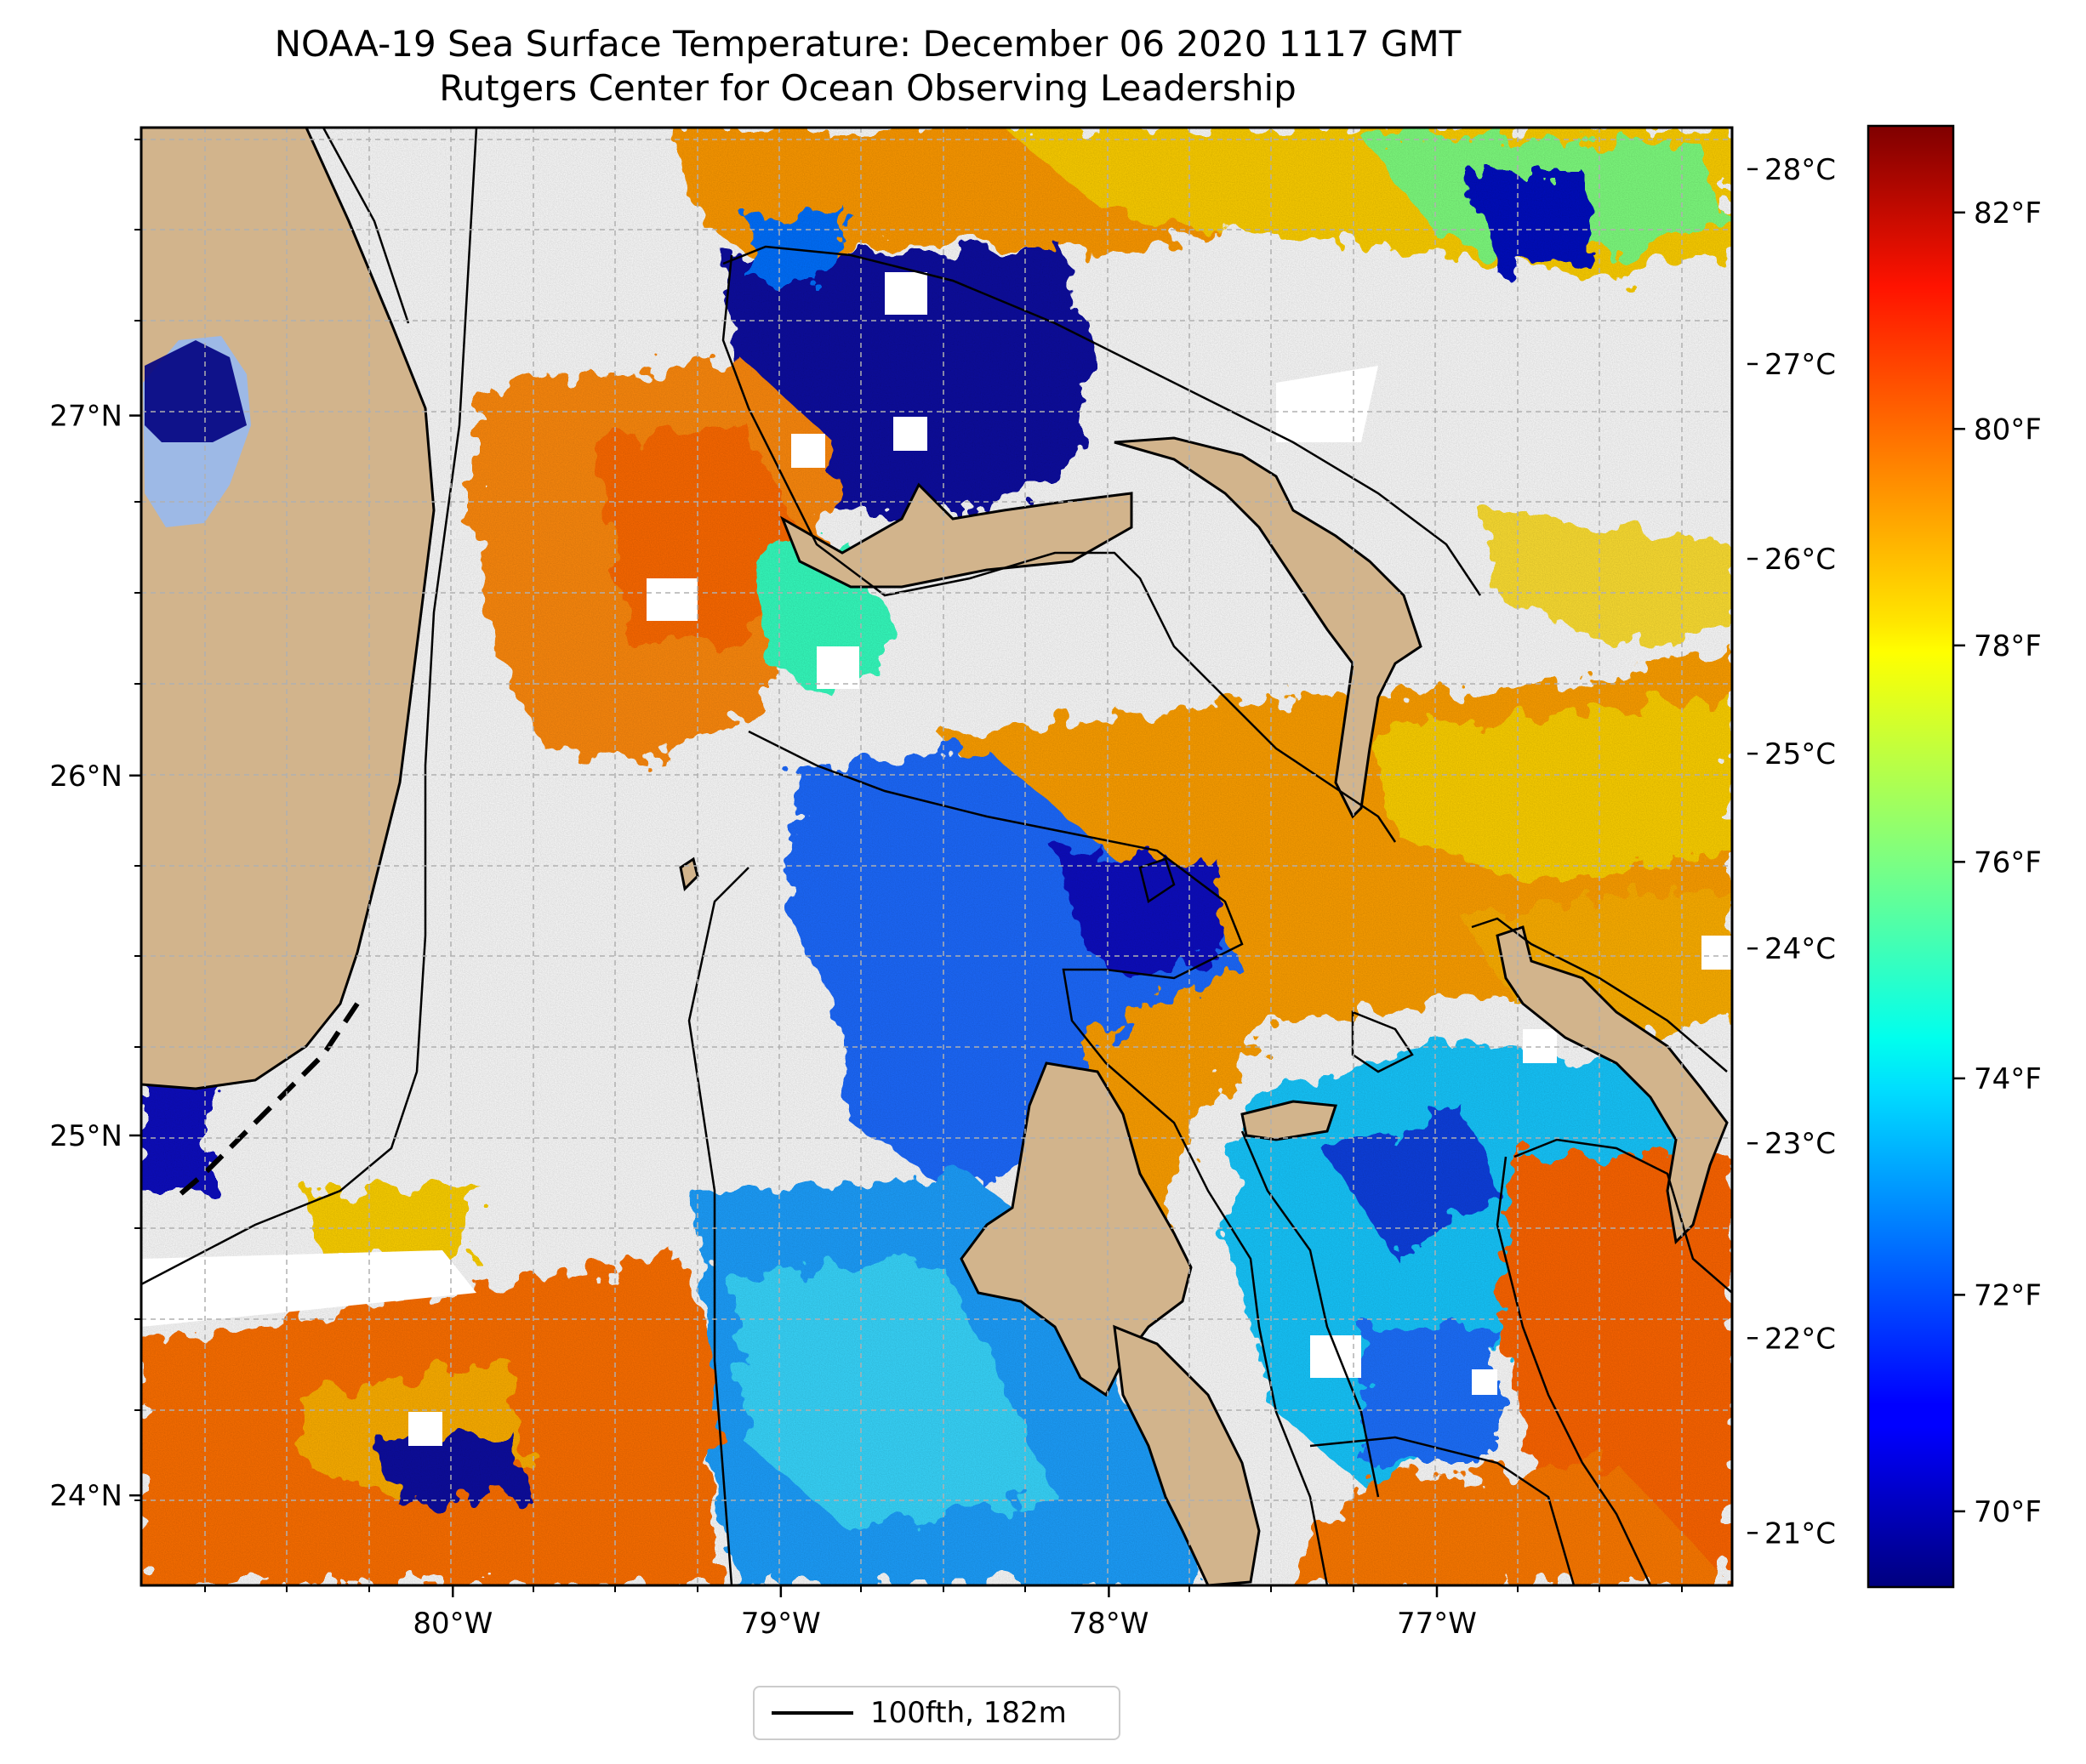  Describe the element at coordinates (1800, 365) in the screenshot. I see `celsius-tick-label: 27°C` at that location.